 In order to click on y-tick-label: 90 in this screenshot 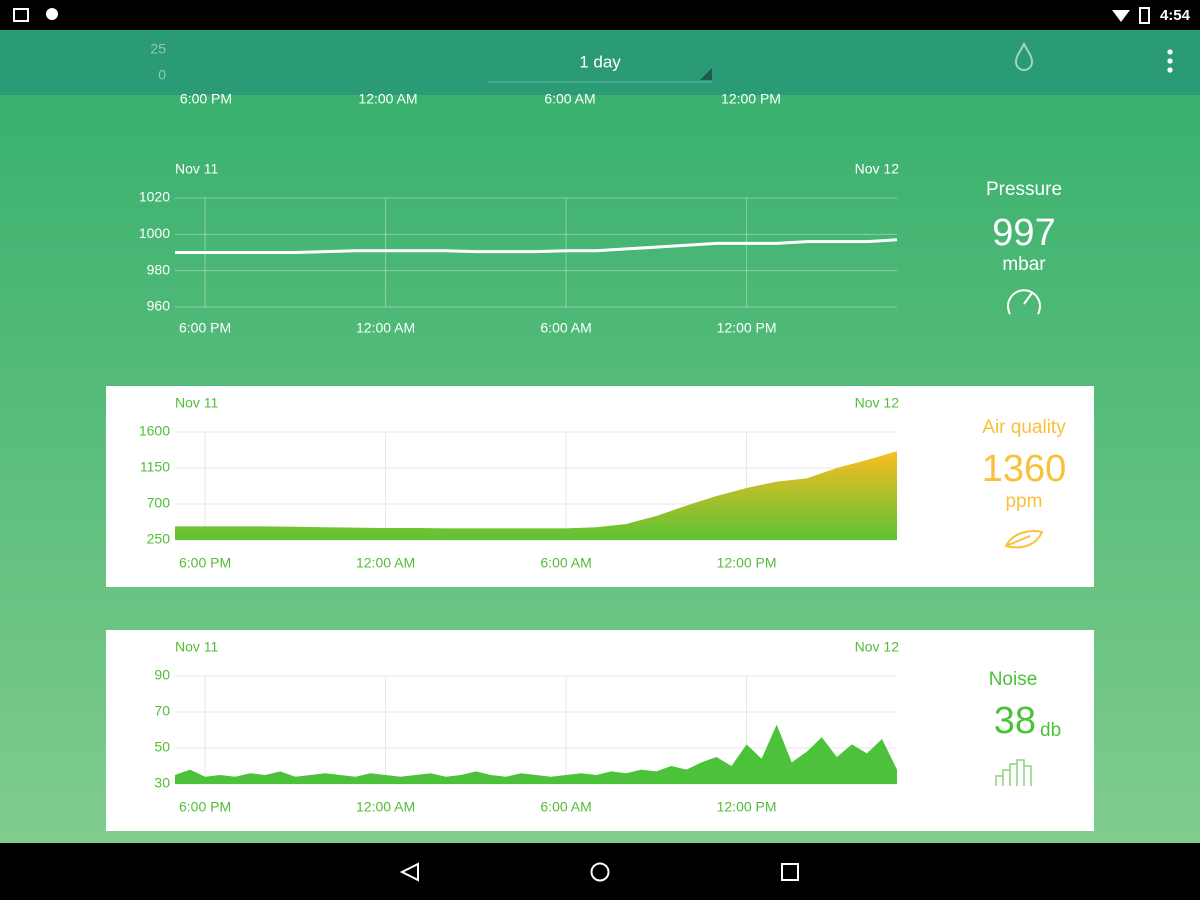, I will do `click(162, 675)`.